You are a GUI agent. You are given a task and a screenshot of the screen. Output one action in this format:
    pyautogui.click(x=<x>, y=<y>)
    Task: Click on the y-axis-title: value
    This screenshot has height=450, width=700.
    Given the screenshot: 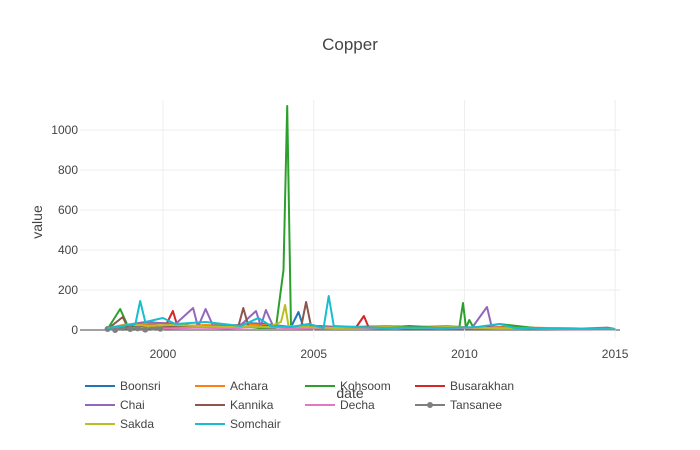 What is the action you would take?
    pyautogui.click(x=37, y=222)
    